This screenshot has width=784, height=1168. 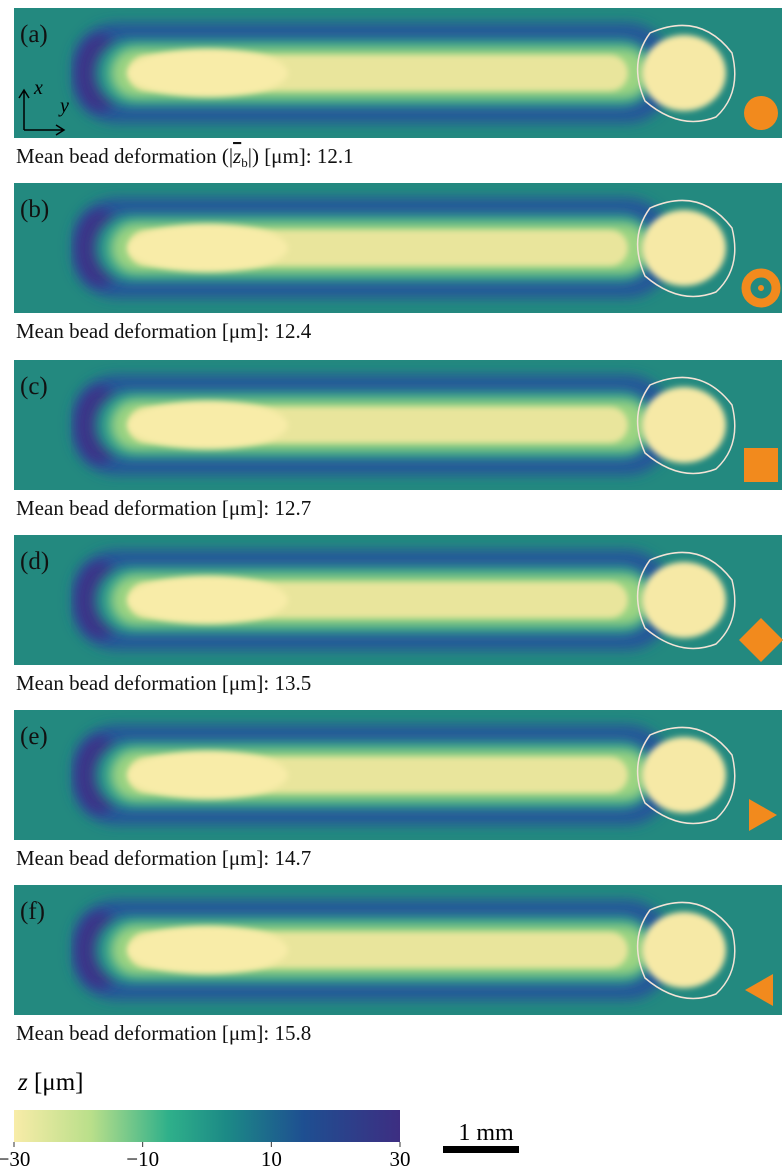 What do you see at coordinates (400, 1157) in the screenshot?
I see `colorbar-tick-label: 30` at bounding box center [400, 1157].